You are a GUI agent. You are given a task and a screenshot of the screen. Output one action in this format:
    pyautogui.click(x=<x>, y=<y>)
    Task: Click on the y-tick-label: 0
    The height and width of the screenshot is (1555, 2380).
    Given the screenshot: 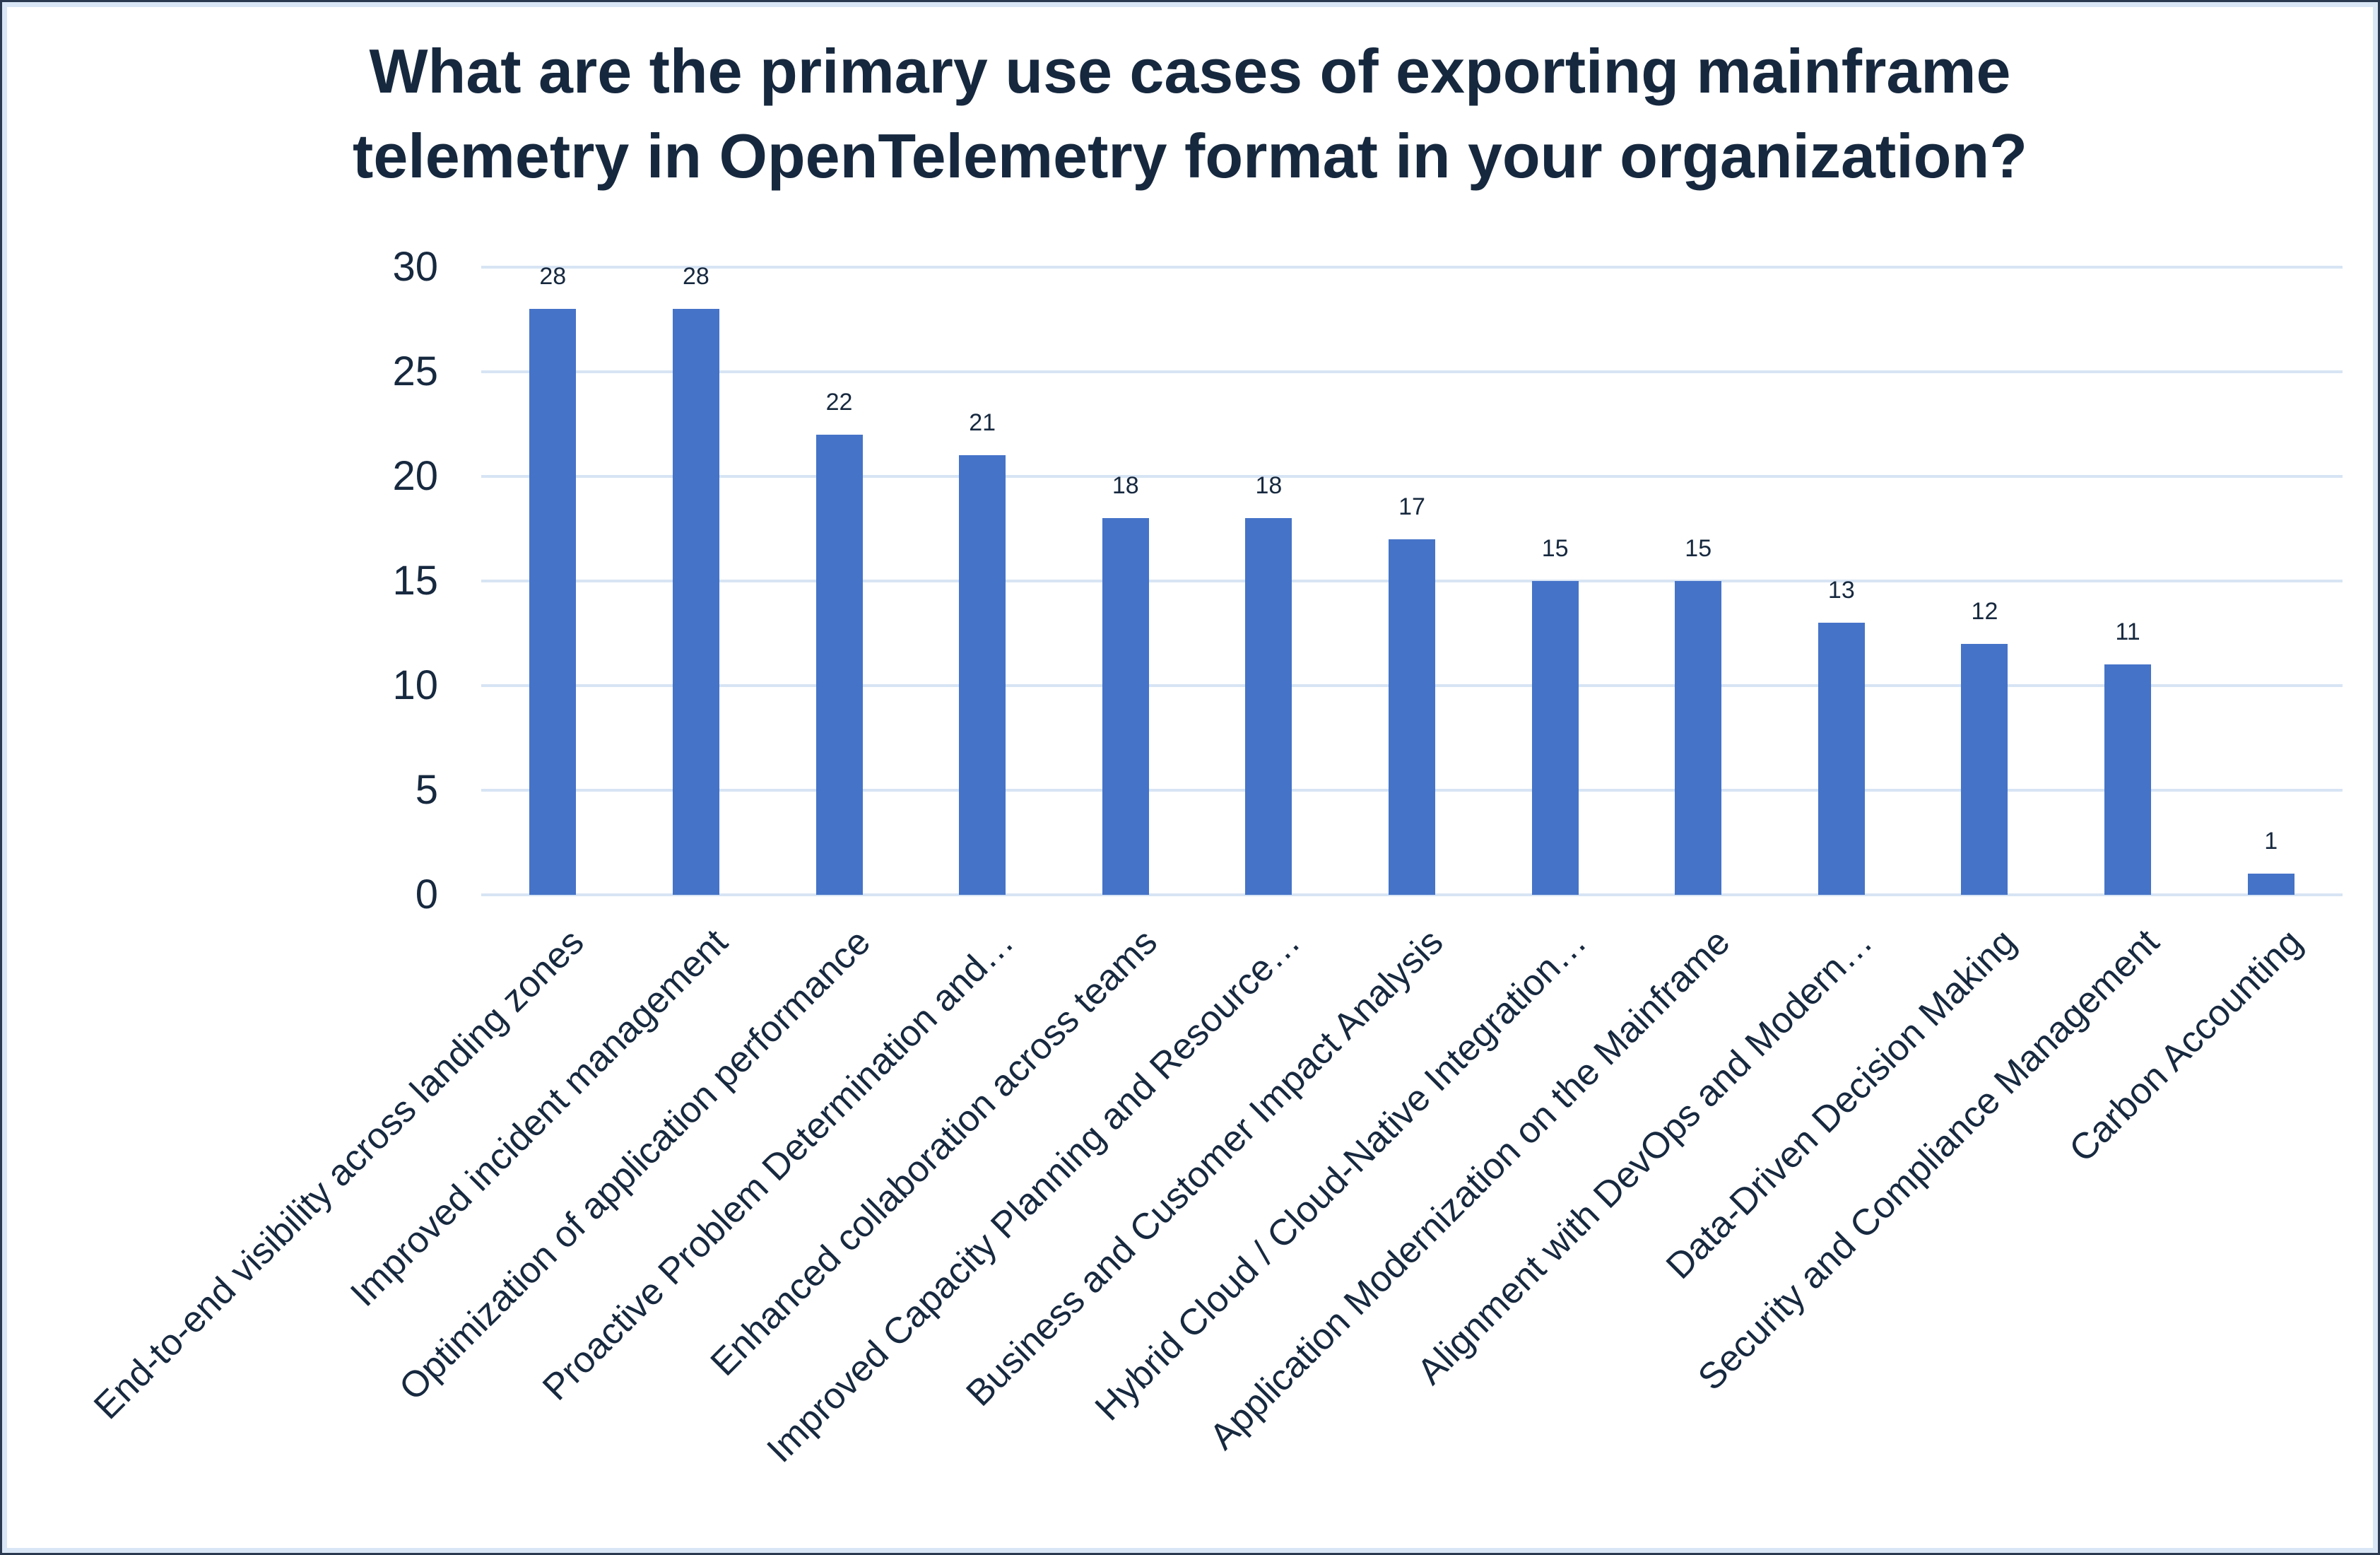 What is the action you would take?
    pyautogui.click(x=427, y=894)
    